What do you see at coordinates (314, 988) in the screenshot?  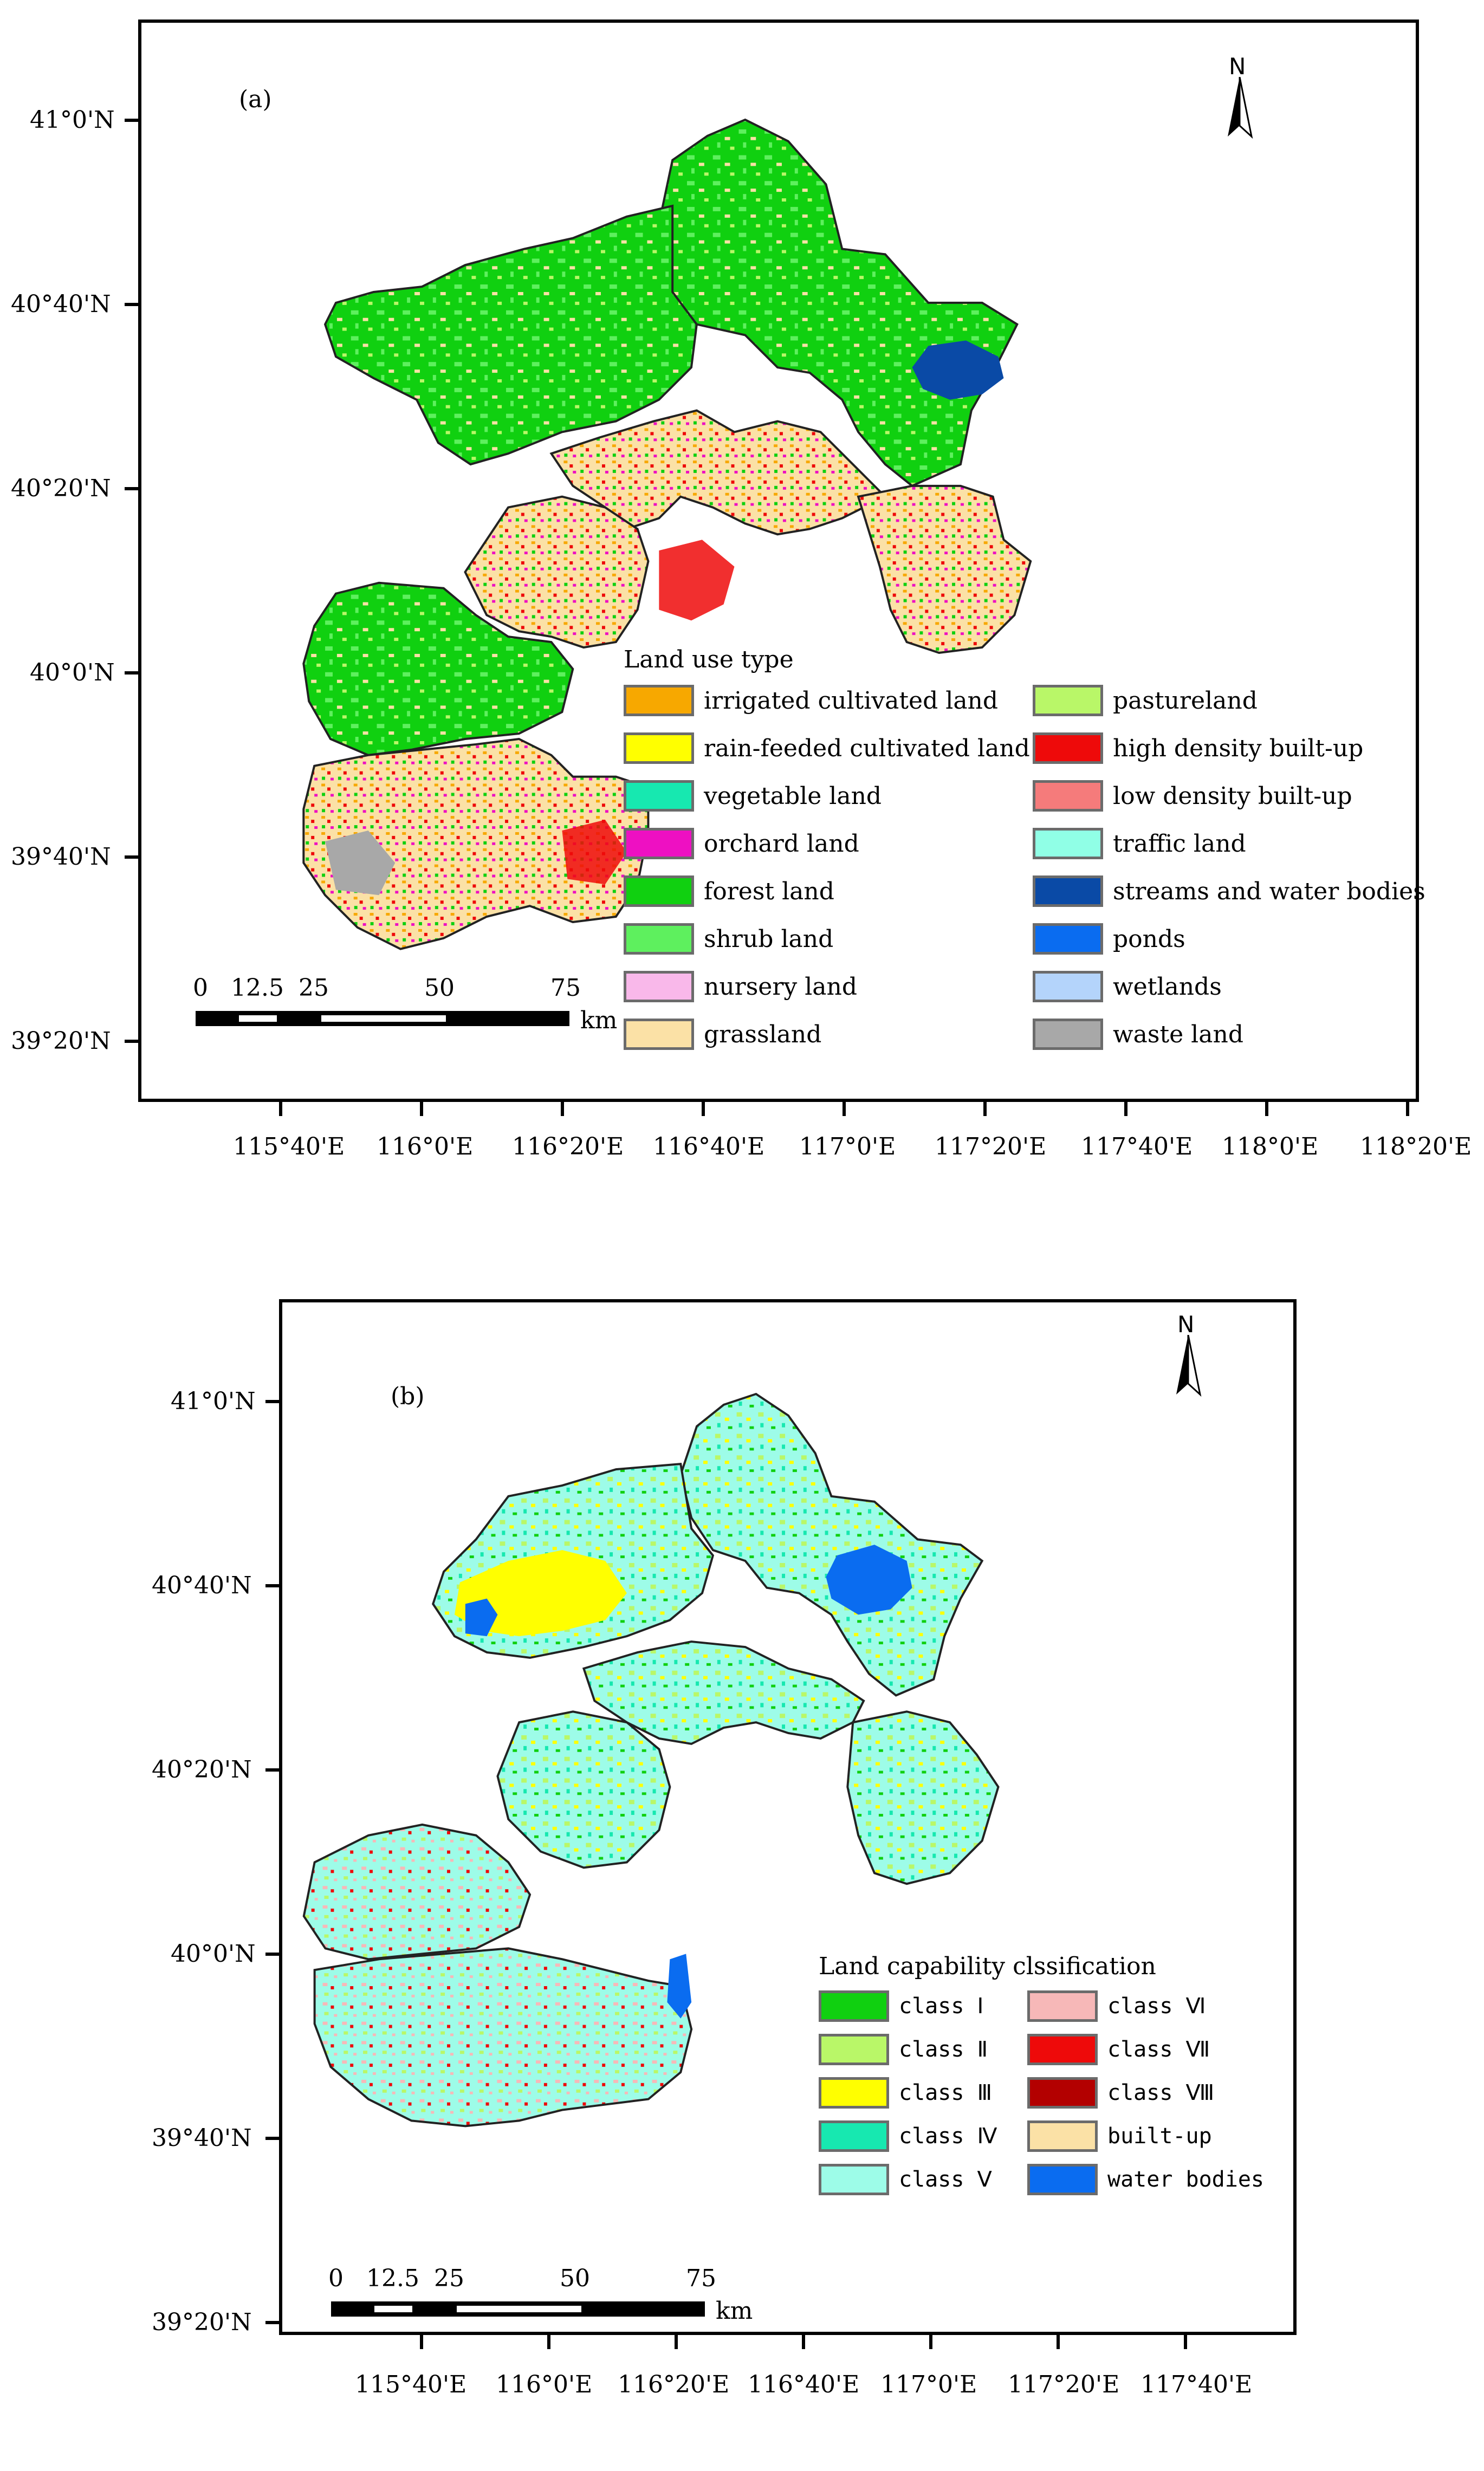 I see `scale-tick-label: 25` at bounding box center [314, 988].